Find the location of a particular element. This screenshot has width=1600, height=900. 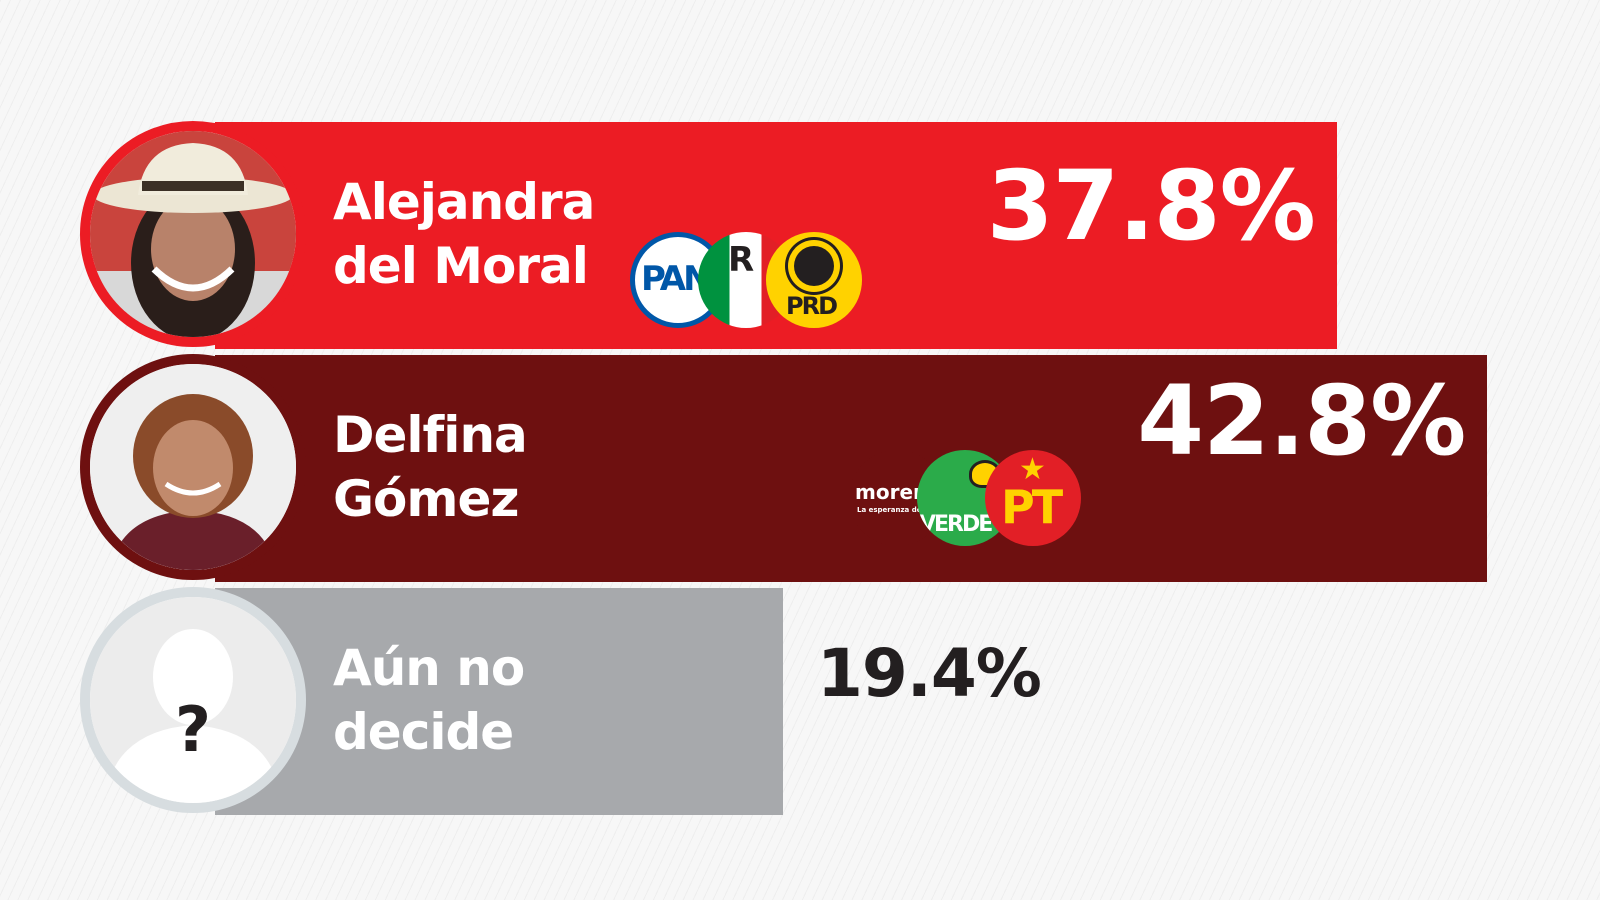

logo-text: R is located at coordinates (741, 260).